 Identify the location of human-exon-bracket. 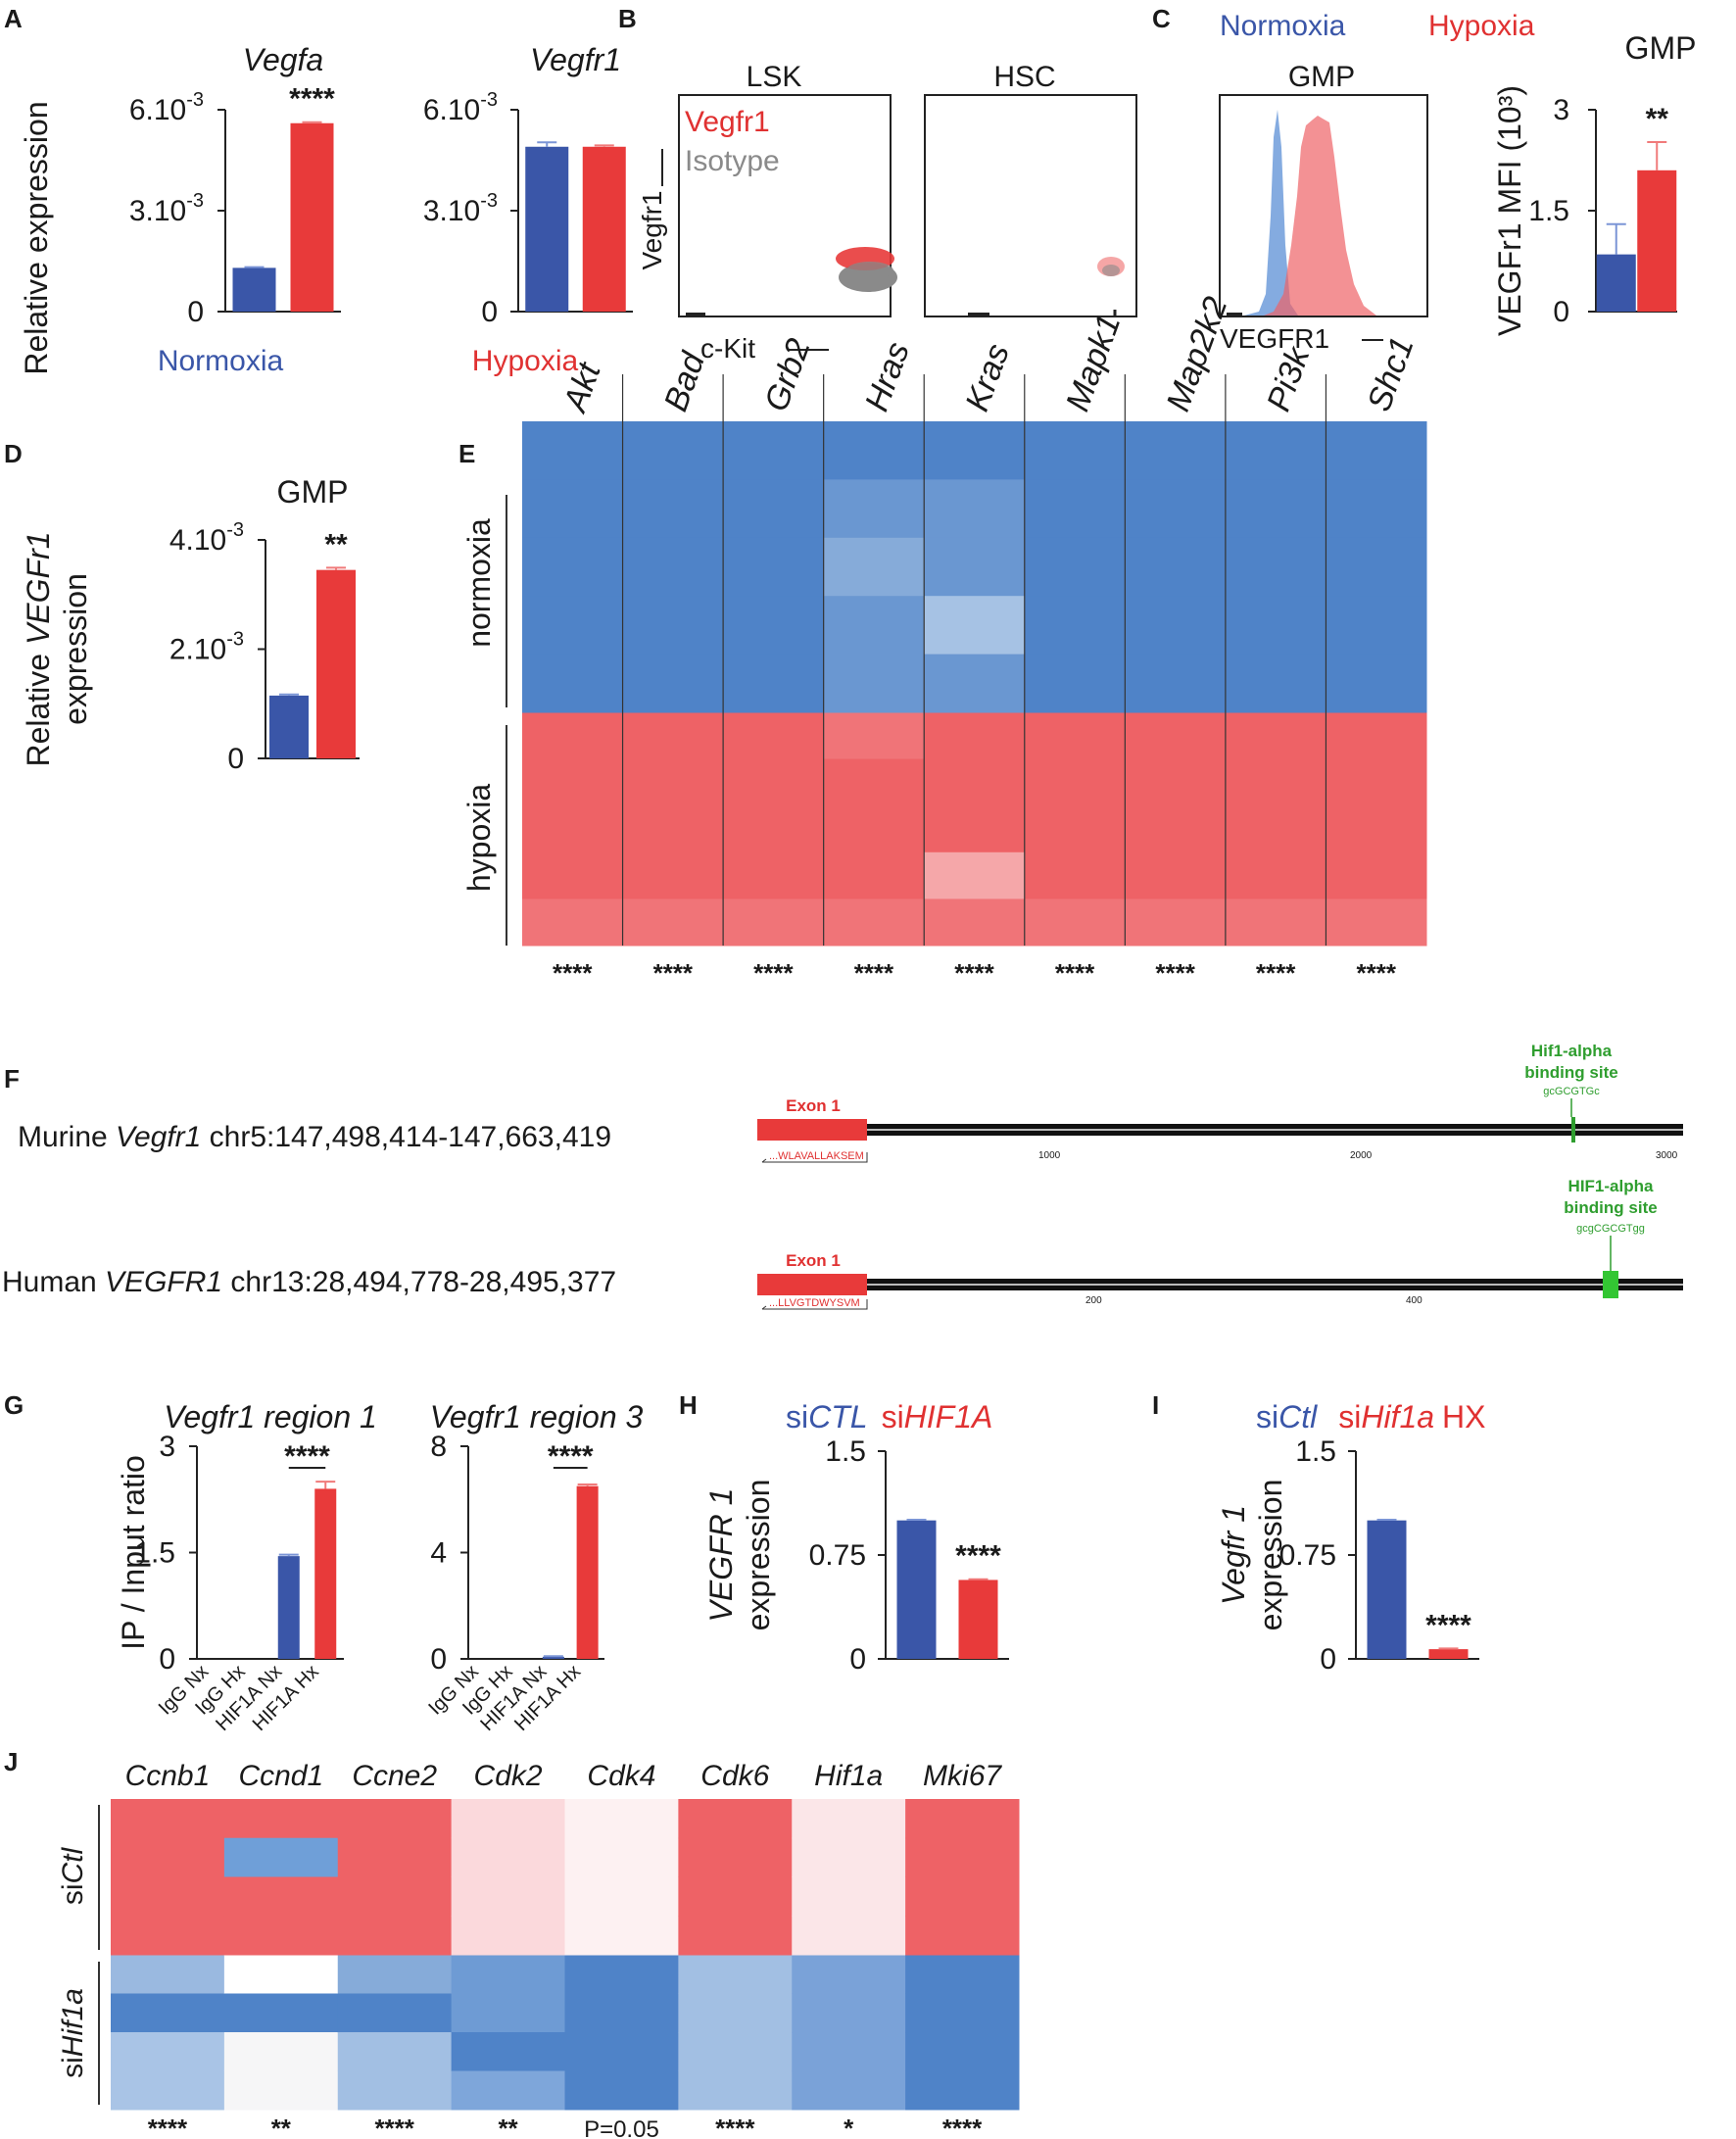
(814, 1304).